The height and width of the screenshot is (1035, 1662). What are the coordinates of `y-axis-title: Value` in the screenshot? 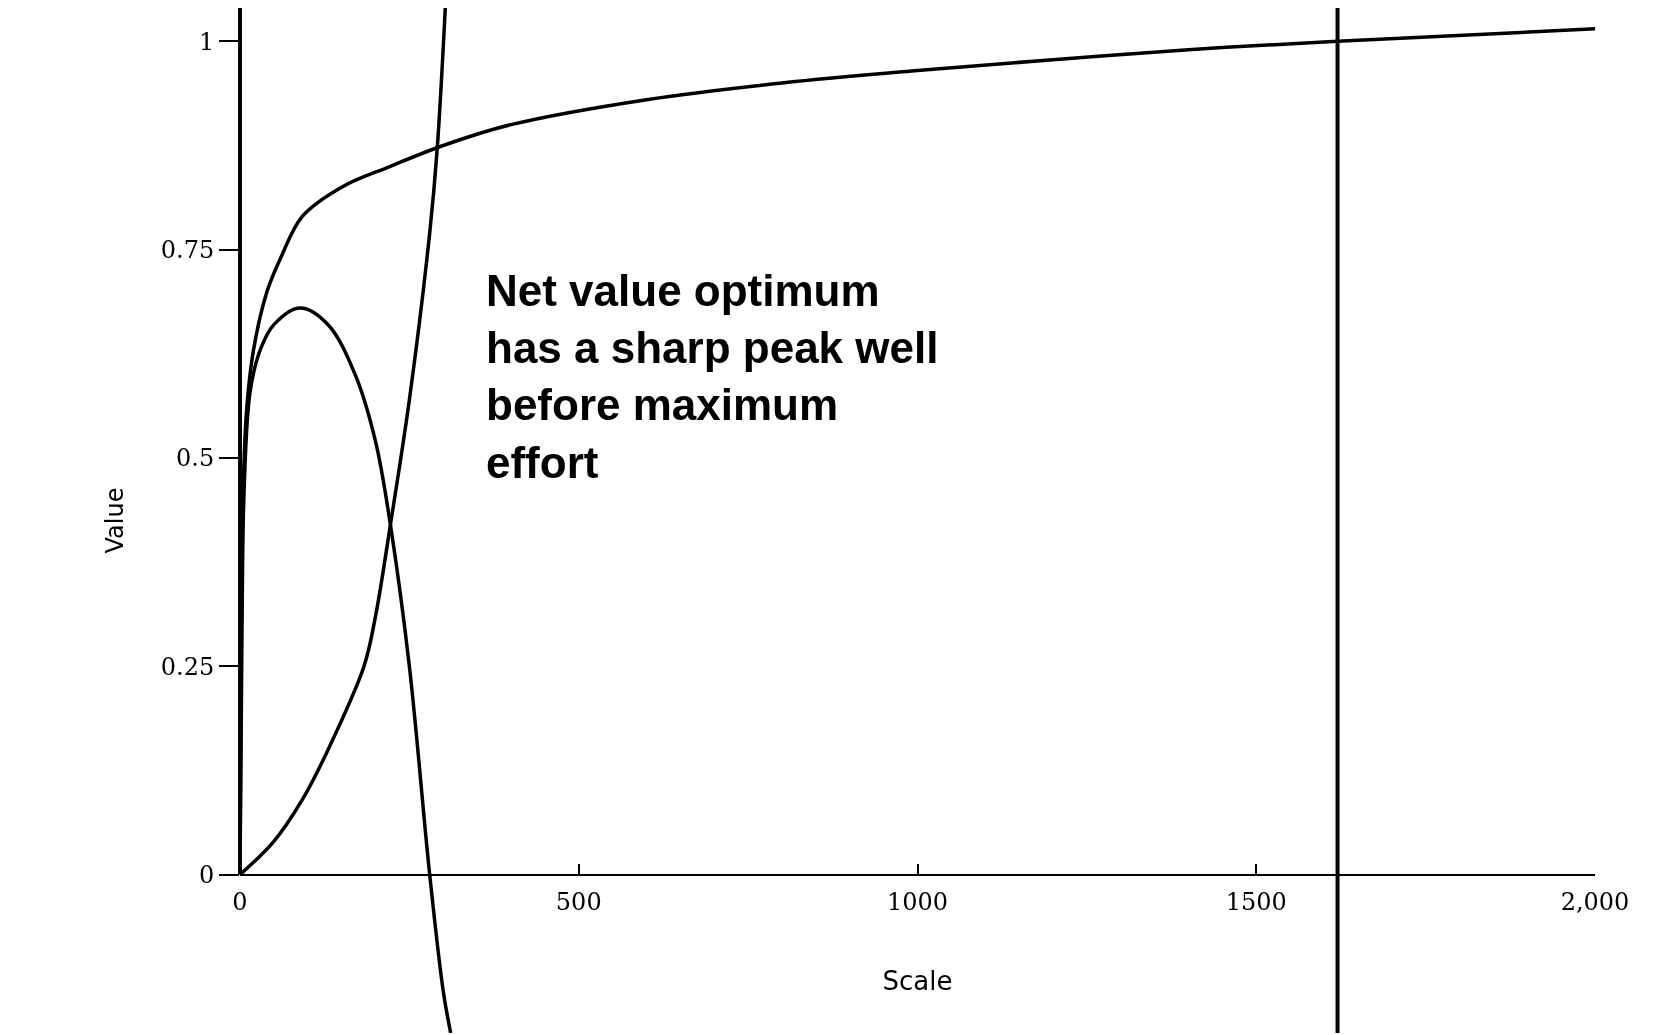 It's located at (114, 520).